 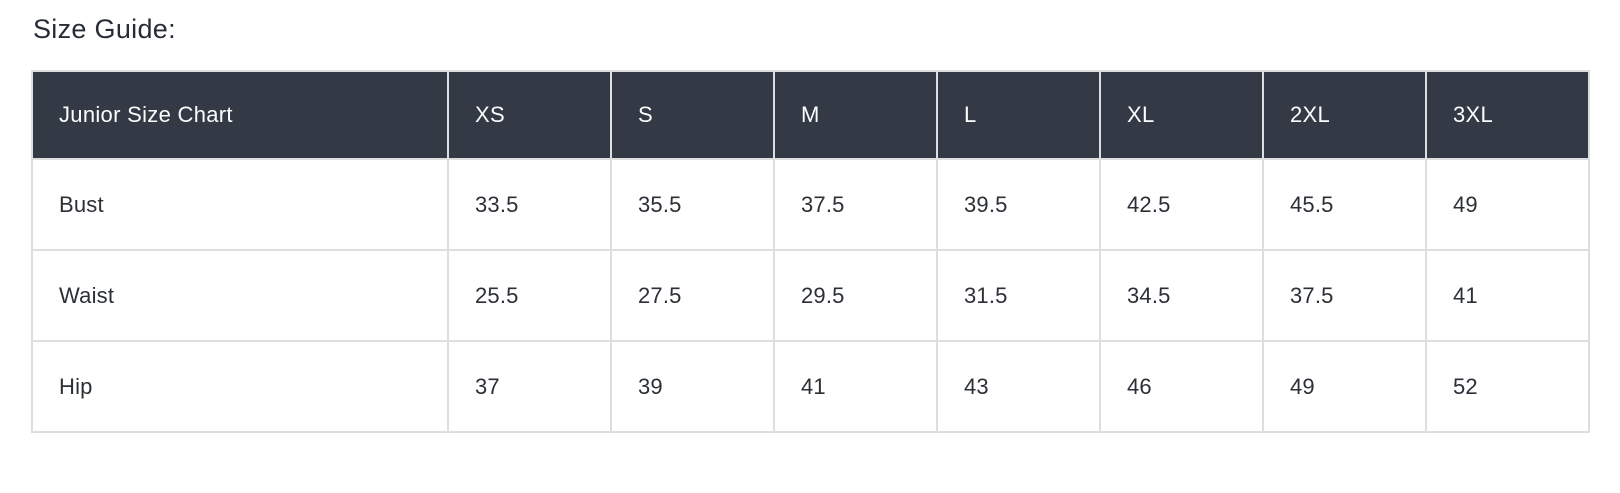 I want to click on row-label: Waist, so click(x=240, y=296).